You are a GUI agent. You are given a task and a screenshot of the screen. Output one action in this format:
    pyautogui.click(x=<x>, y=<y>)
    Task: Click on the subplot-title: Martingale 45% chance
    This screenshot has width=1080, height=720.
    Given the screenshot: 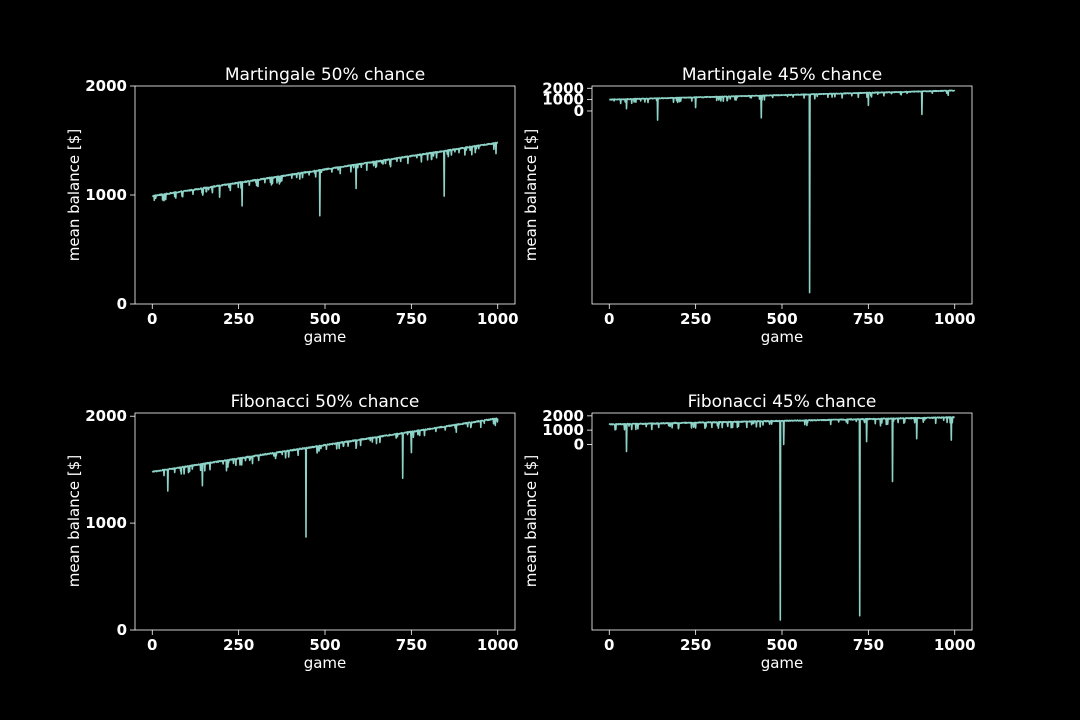 What is the action you would take?
    pyautogui.click(x=782, y=75)
    